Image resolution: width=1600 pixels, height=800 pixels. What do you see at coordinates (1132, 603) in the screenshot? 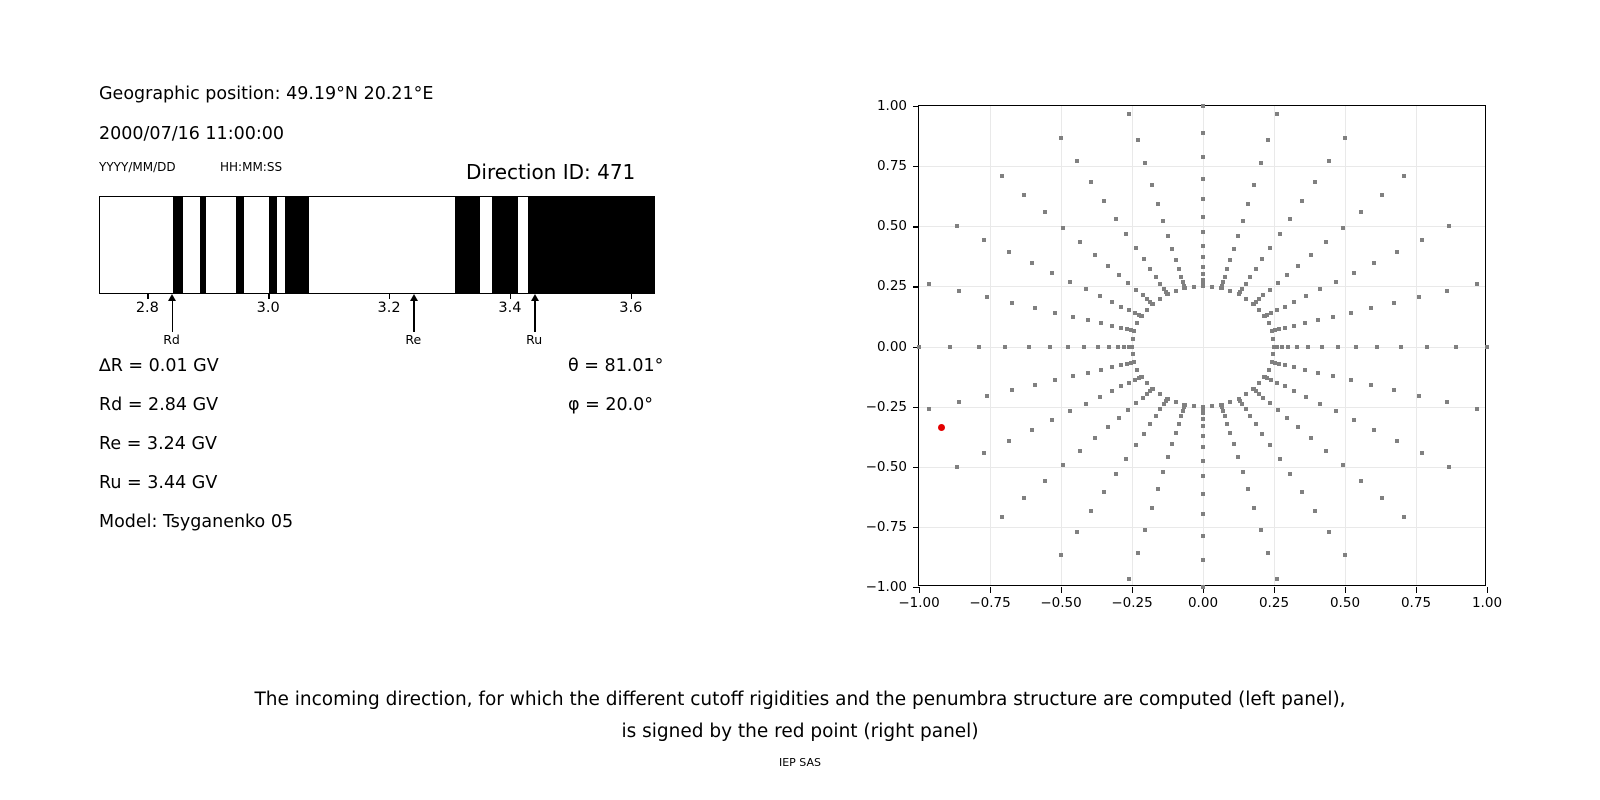
I see `x-tick-label: −0.25` at bounding box center [1132, 603].